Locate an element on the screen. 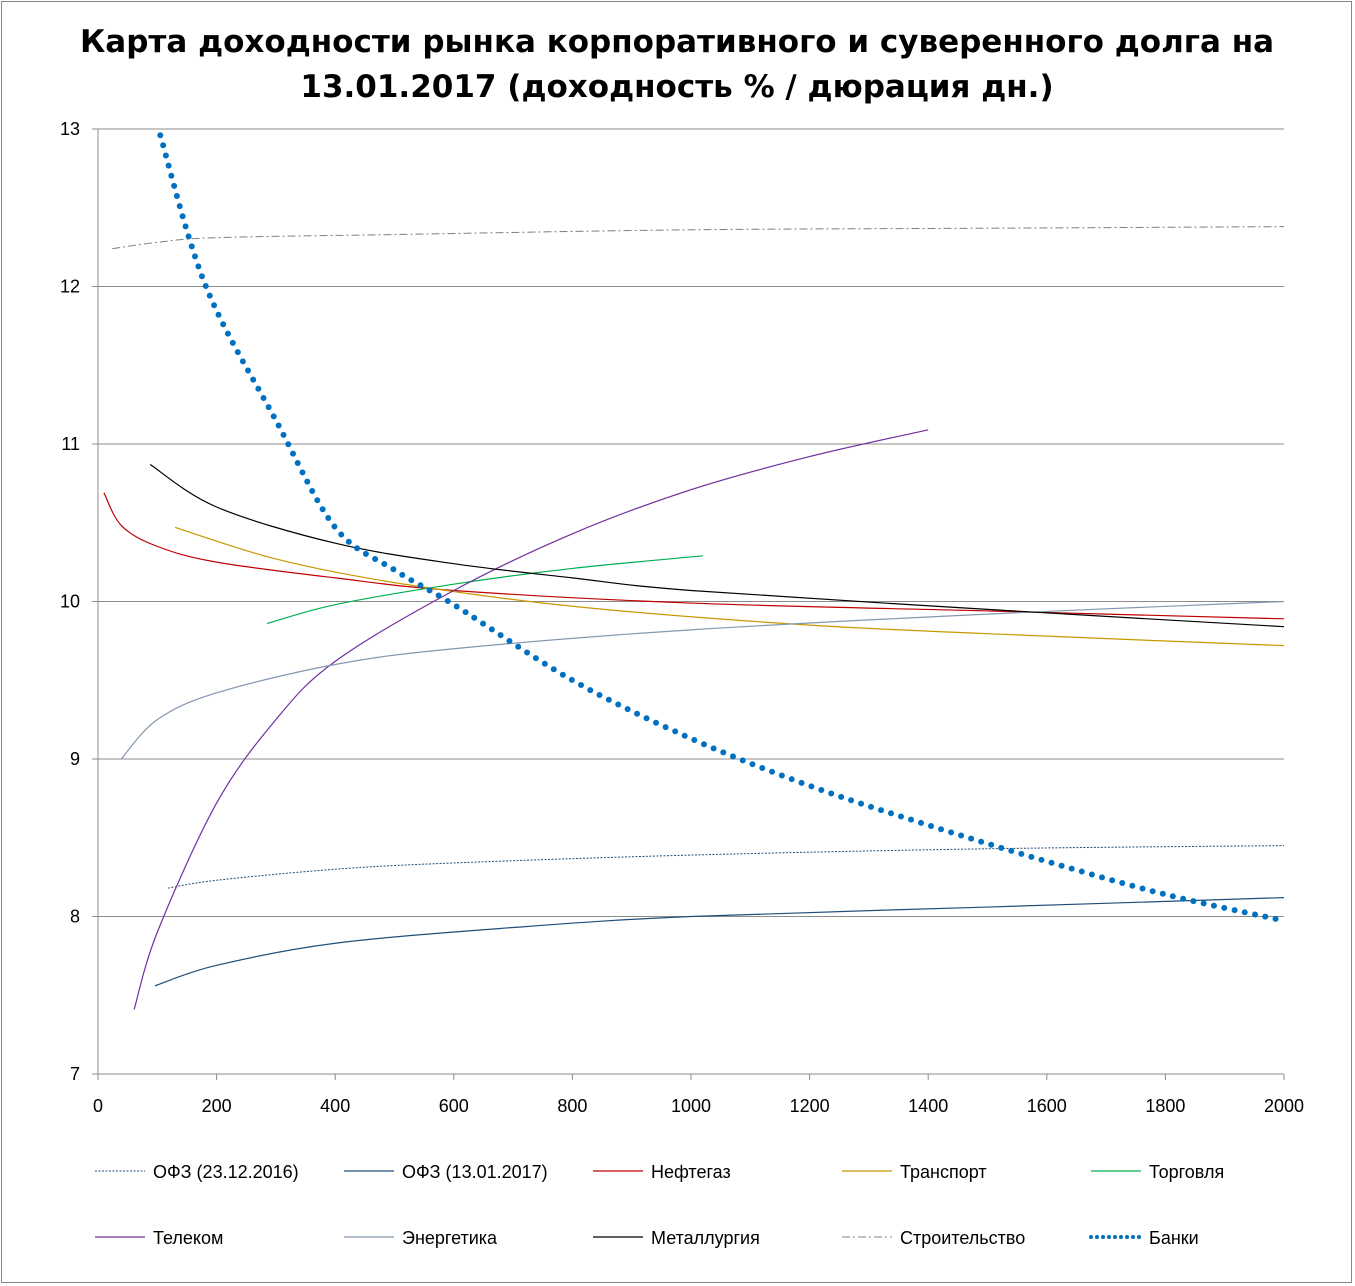 The image size is (1355, 1286). legend-label: Металлургия is located at coordinates (705, 1238).